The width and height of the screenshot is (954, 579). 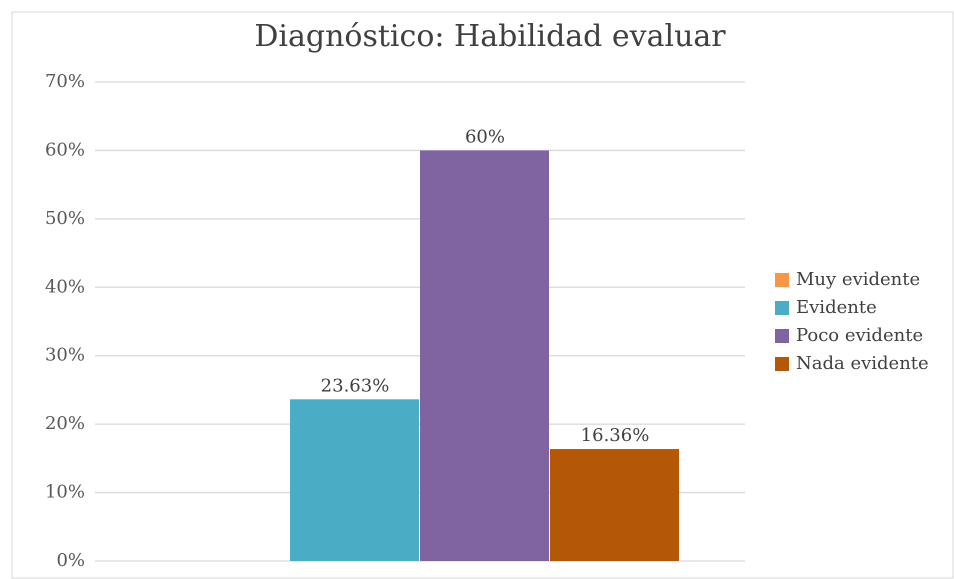 What do you see at coordinates (615, 435) in the screenshot?
I see `data-label: 16.36%` at bounding box center [615, 435].